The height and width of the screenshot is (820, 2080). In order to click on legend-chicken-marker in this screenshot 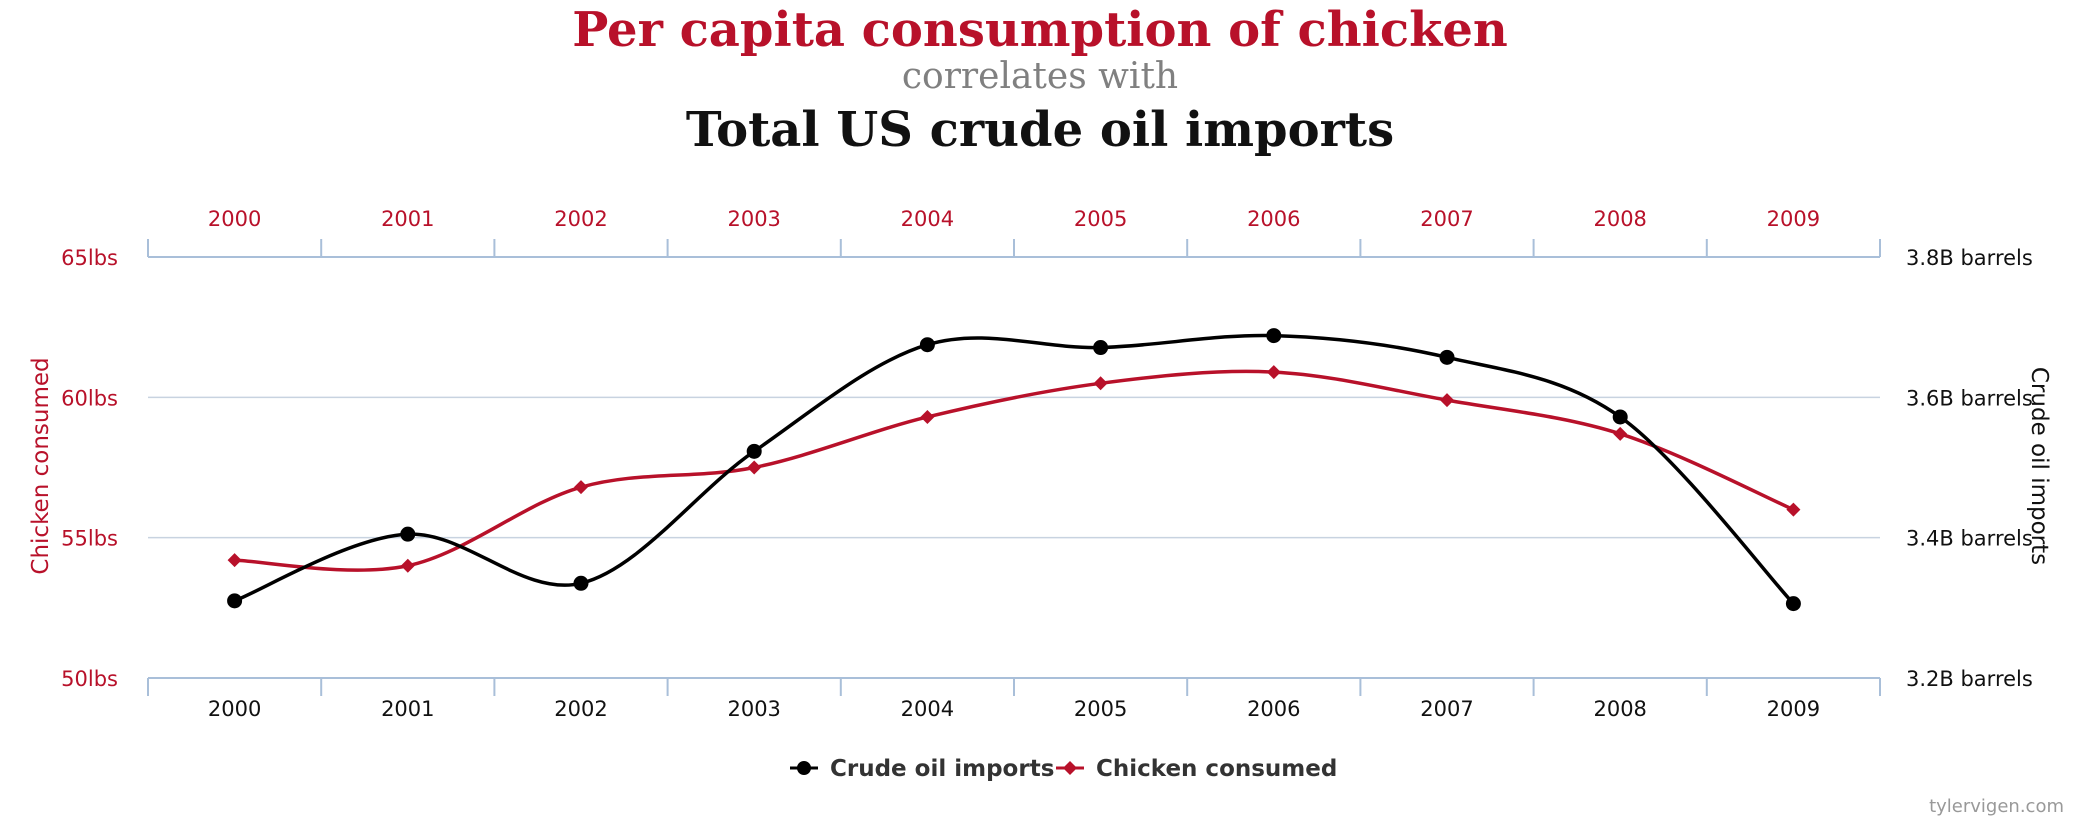, I will do `click(1070, 768)`.